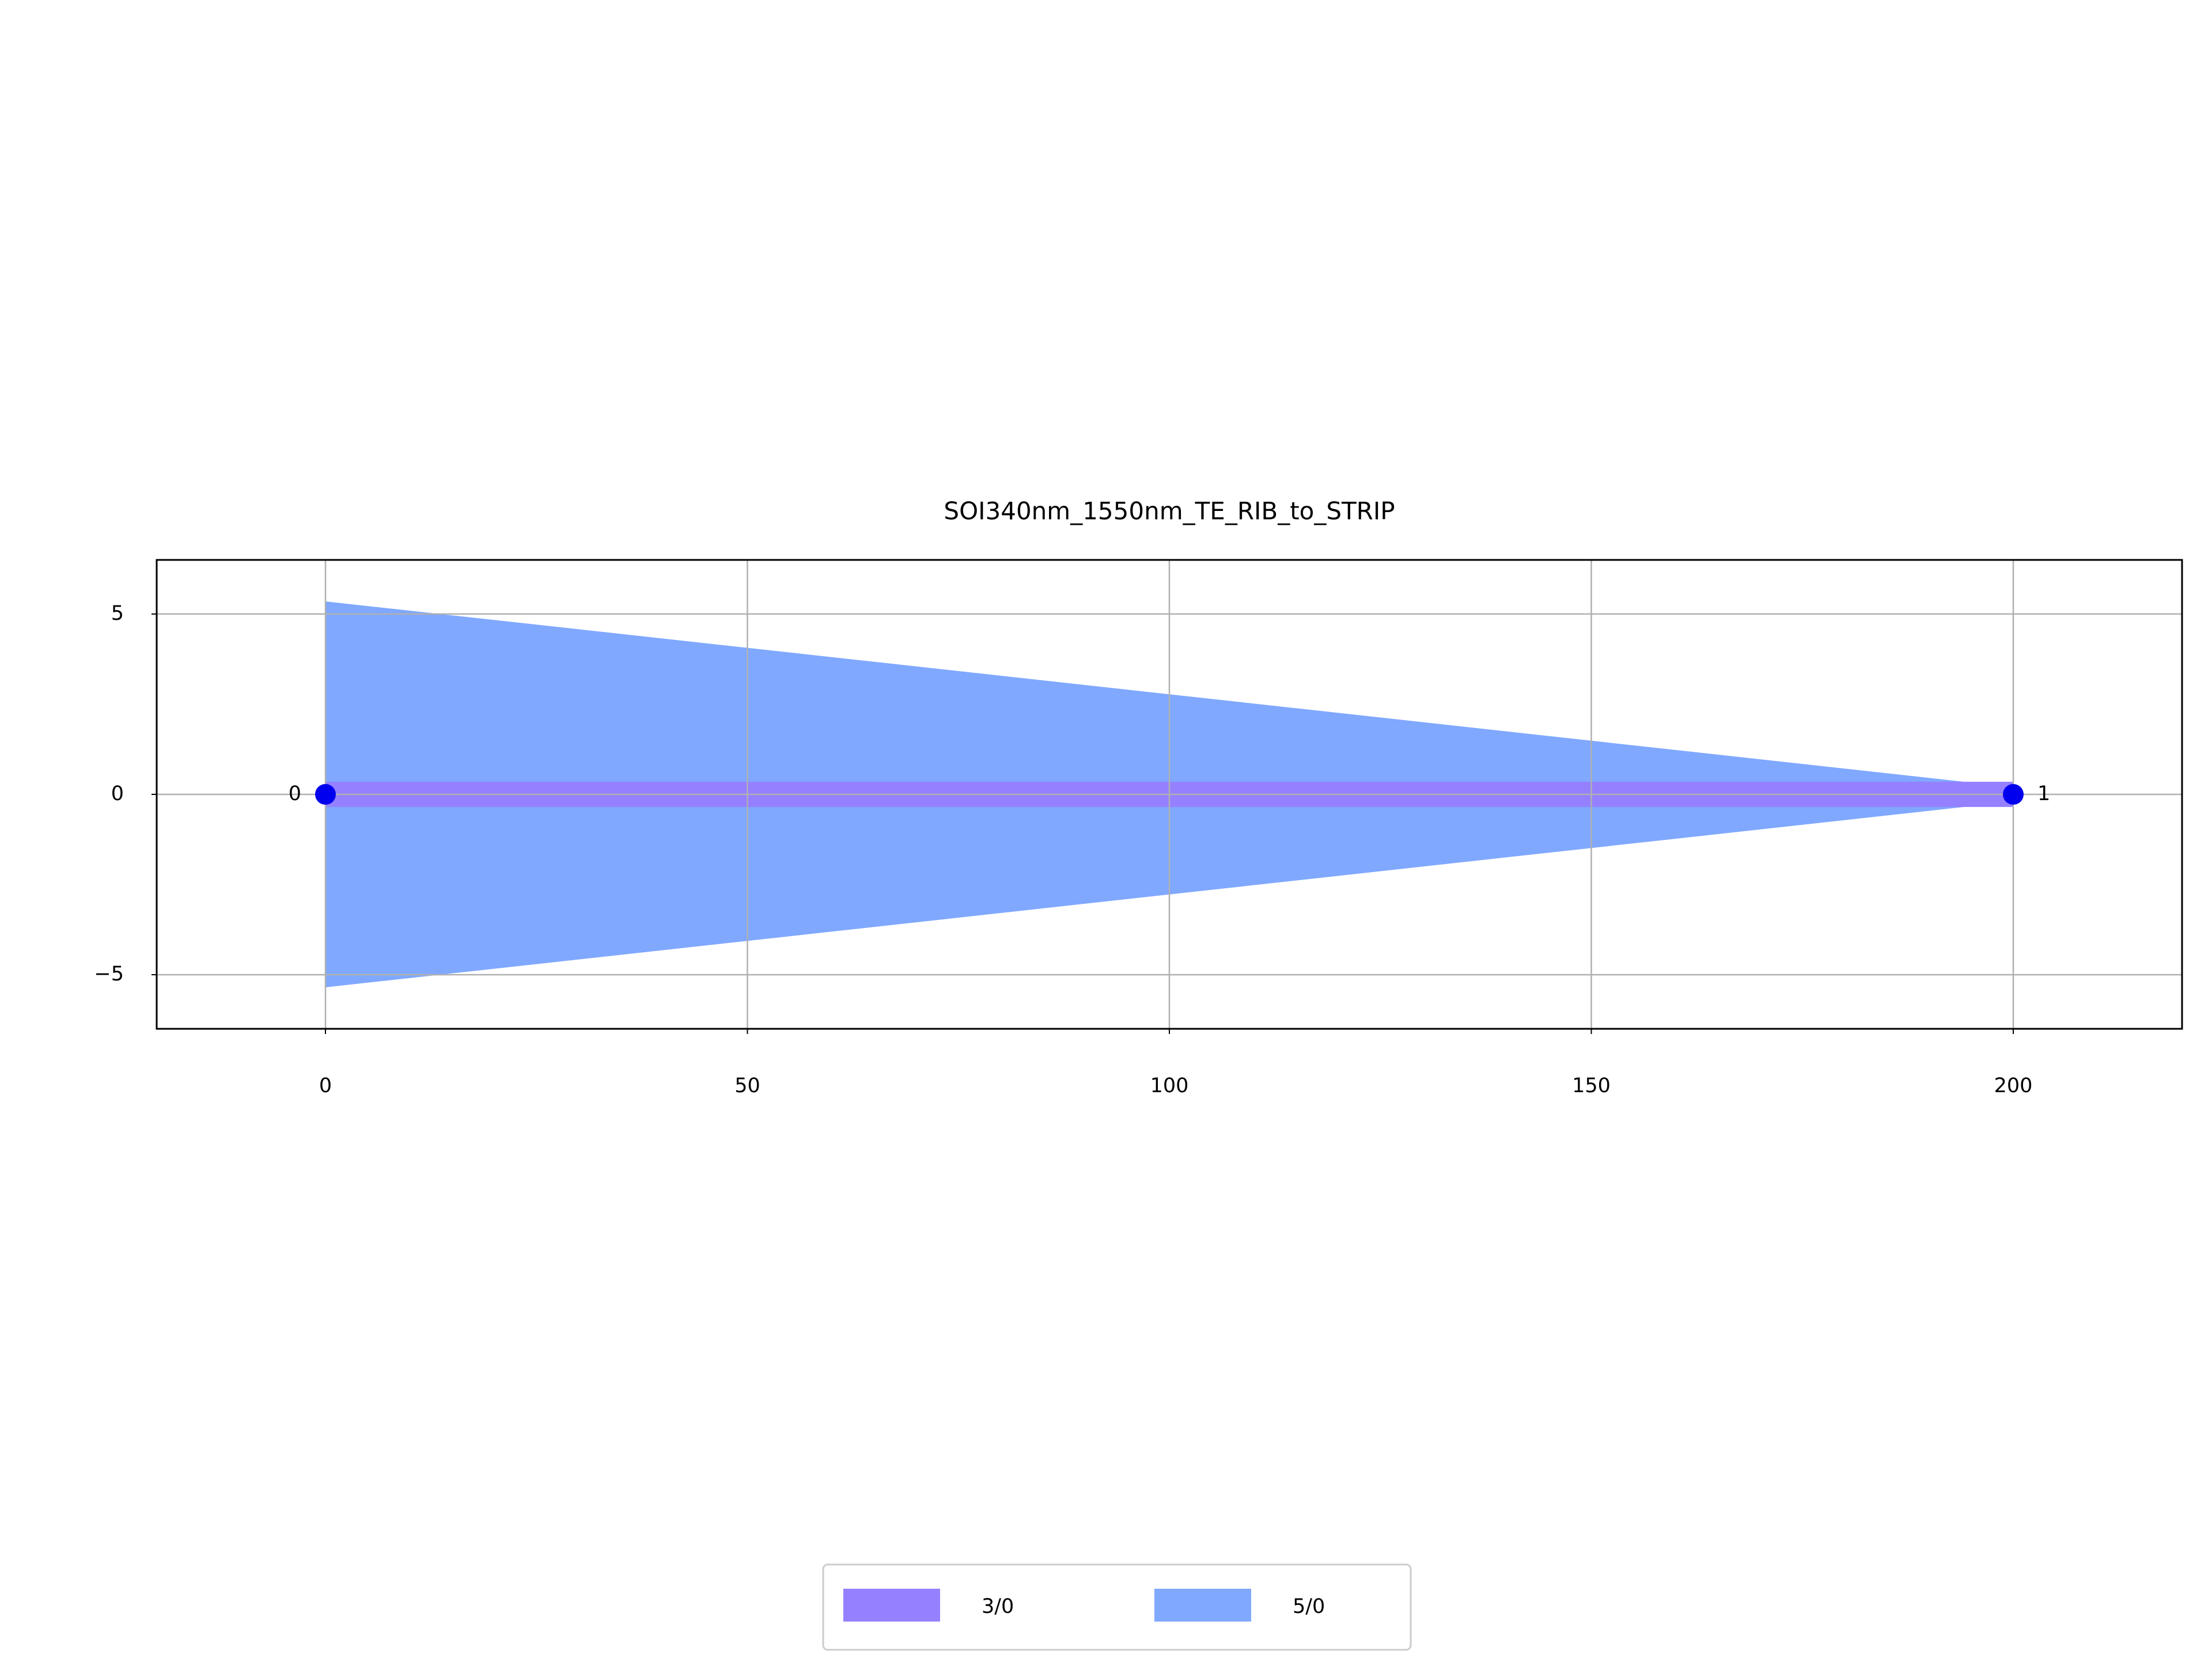  I want to click on x-tick-label: 200, so click(2013, 1085).